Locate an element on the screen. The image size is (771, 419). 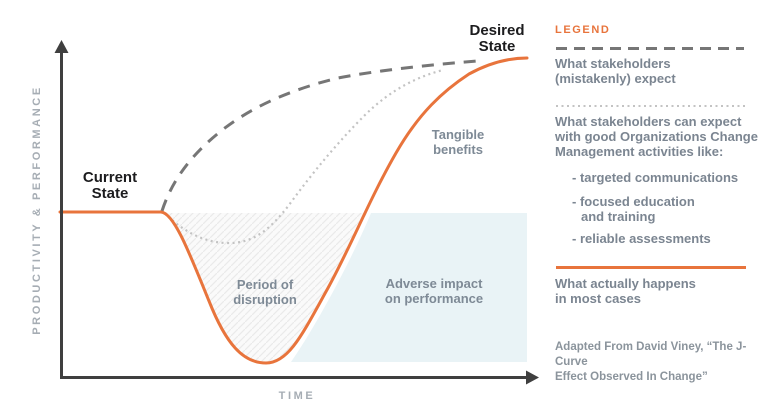
disruption-hatched-area is located at coordinates (265, 288).